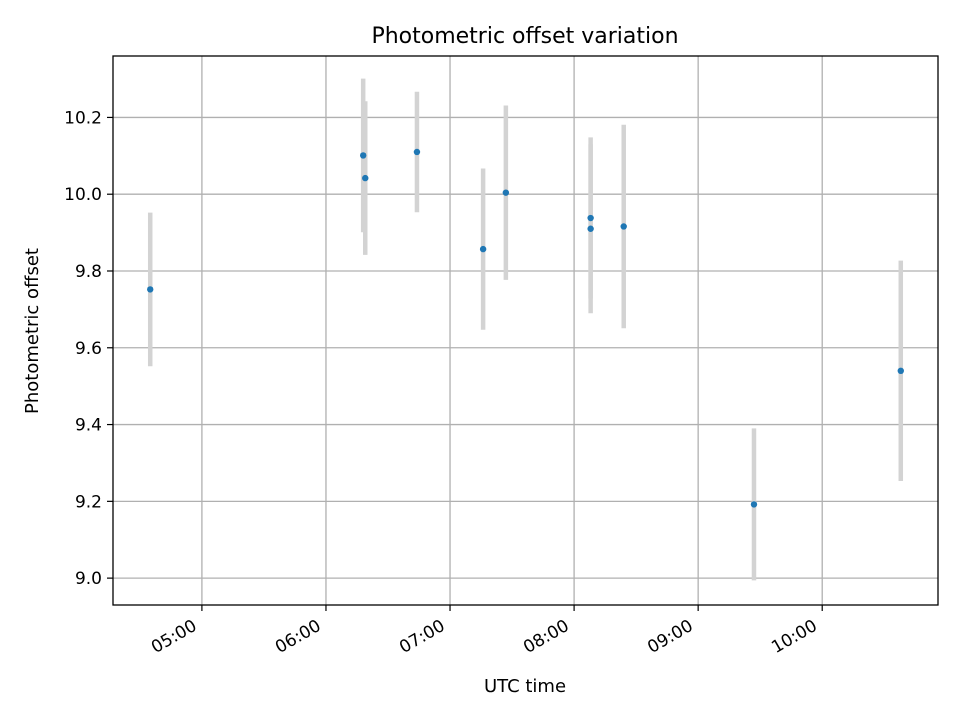 The height and width of the screenshot is (720, 960). What do you see at coordinates (83, 195) in the screenshot?
I see `y-tick-label: 10.0` at bounding box center [83, 195].